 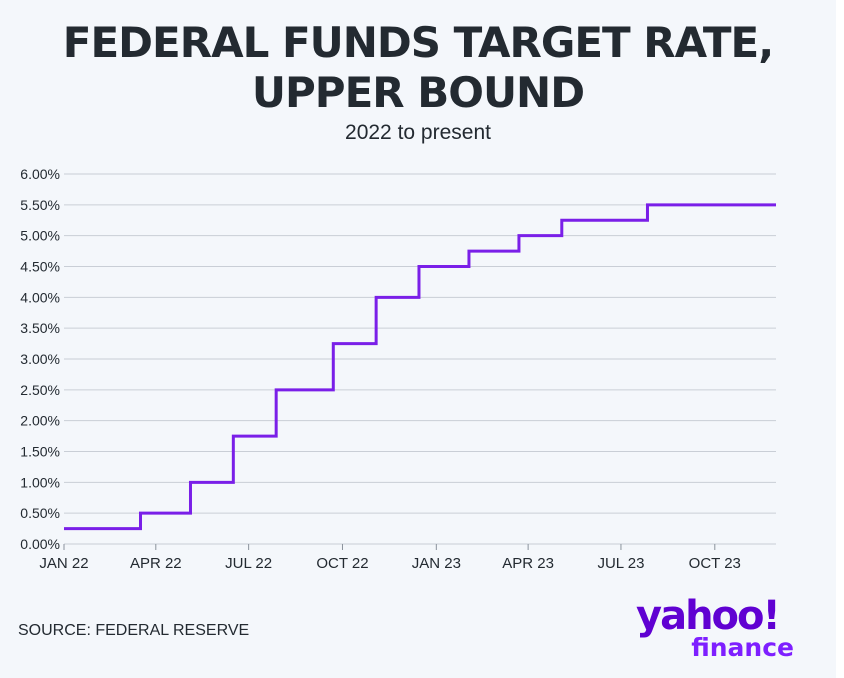 What do you see at coordinates (63, 563) in the screenshot?
I see `x-tick-label: JAN 22` at bounding box center [63, 563].